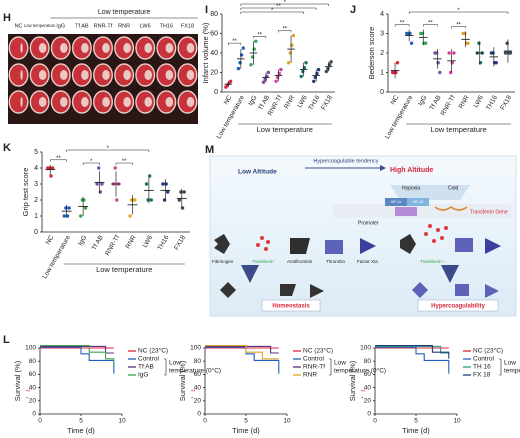 The height and width of the screenshot is (438, 520). What do you see at coordinates (209, 150) in the screenshot?
I see `panel-label: M` at bounding box center [209, 150].